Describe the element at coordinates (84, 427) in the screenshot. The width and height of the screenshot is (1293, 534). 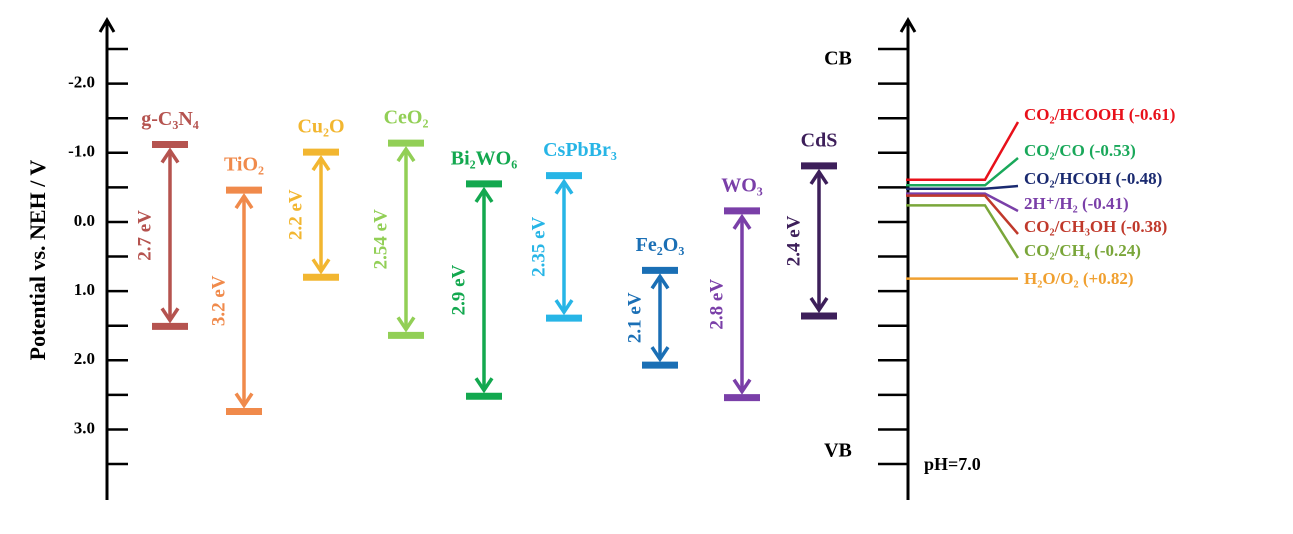
I see `y-tick-label: 3.0` at that location.